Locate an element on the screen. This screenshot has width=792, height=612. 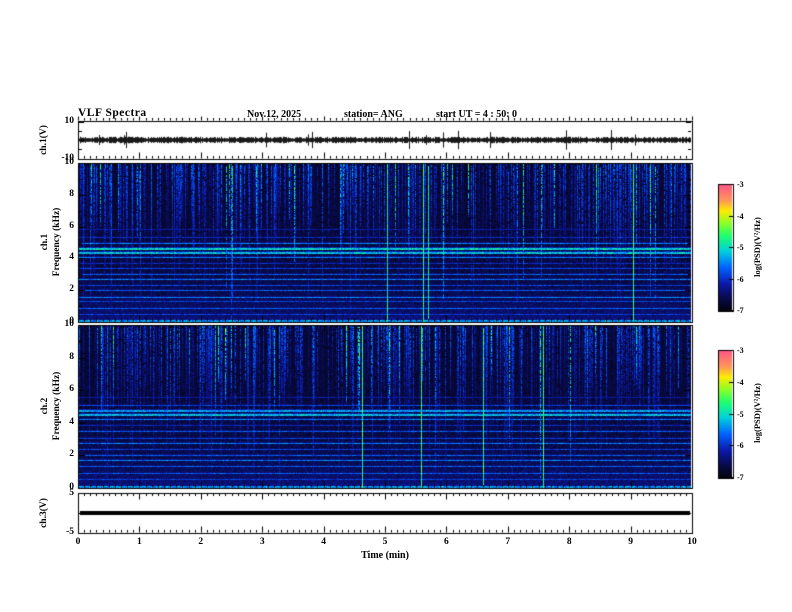
ch3-ytick-min: -5 is located at coordinates (70, 532).